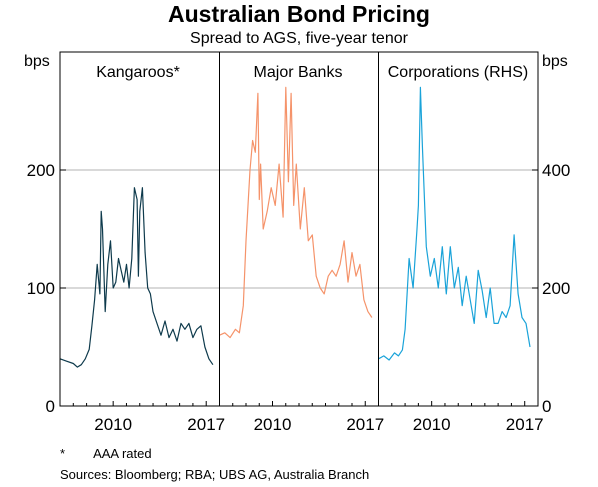  What do you see at coordinates (555, 61) in the screenshot?
I see `y-right-unit: bps` at bounding box center [555, 61].